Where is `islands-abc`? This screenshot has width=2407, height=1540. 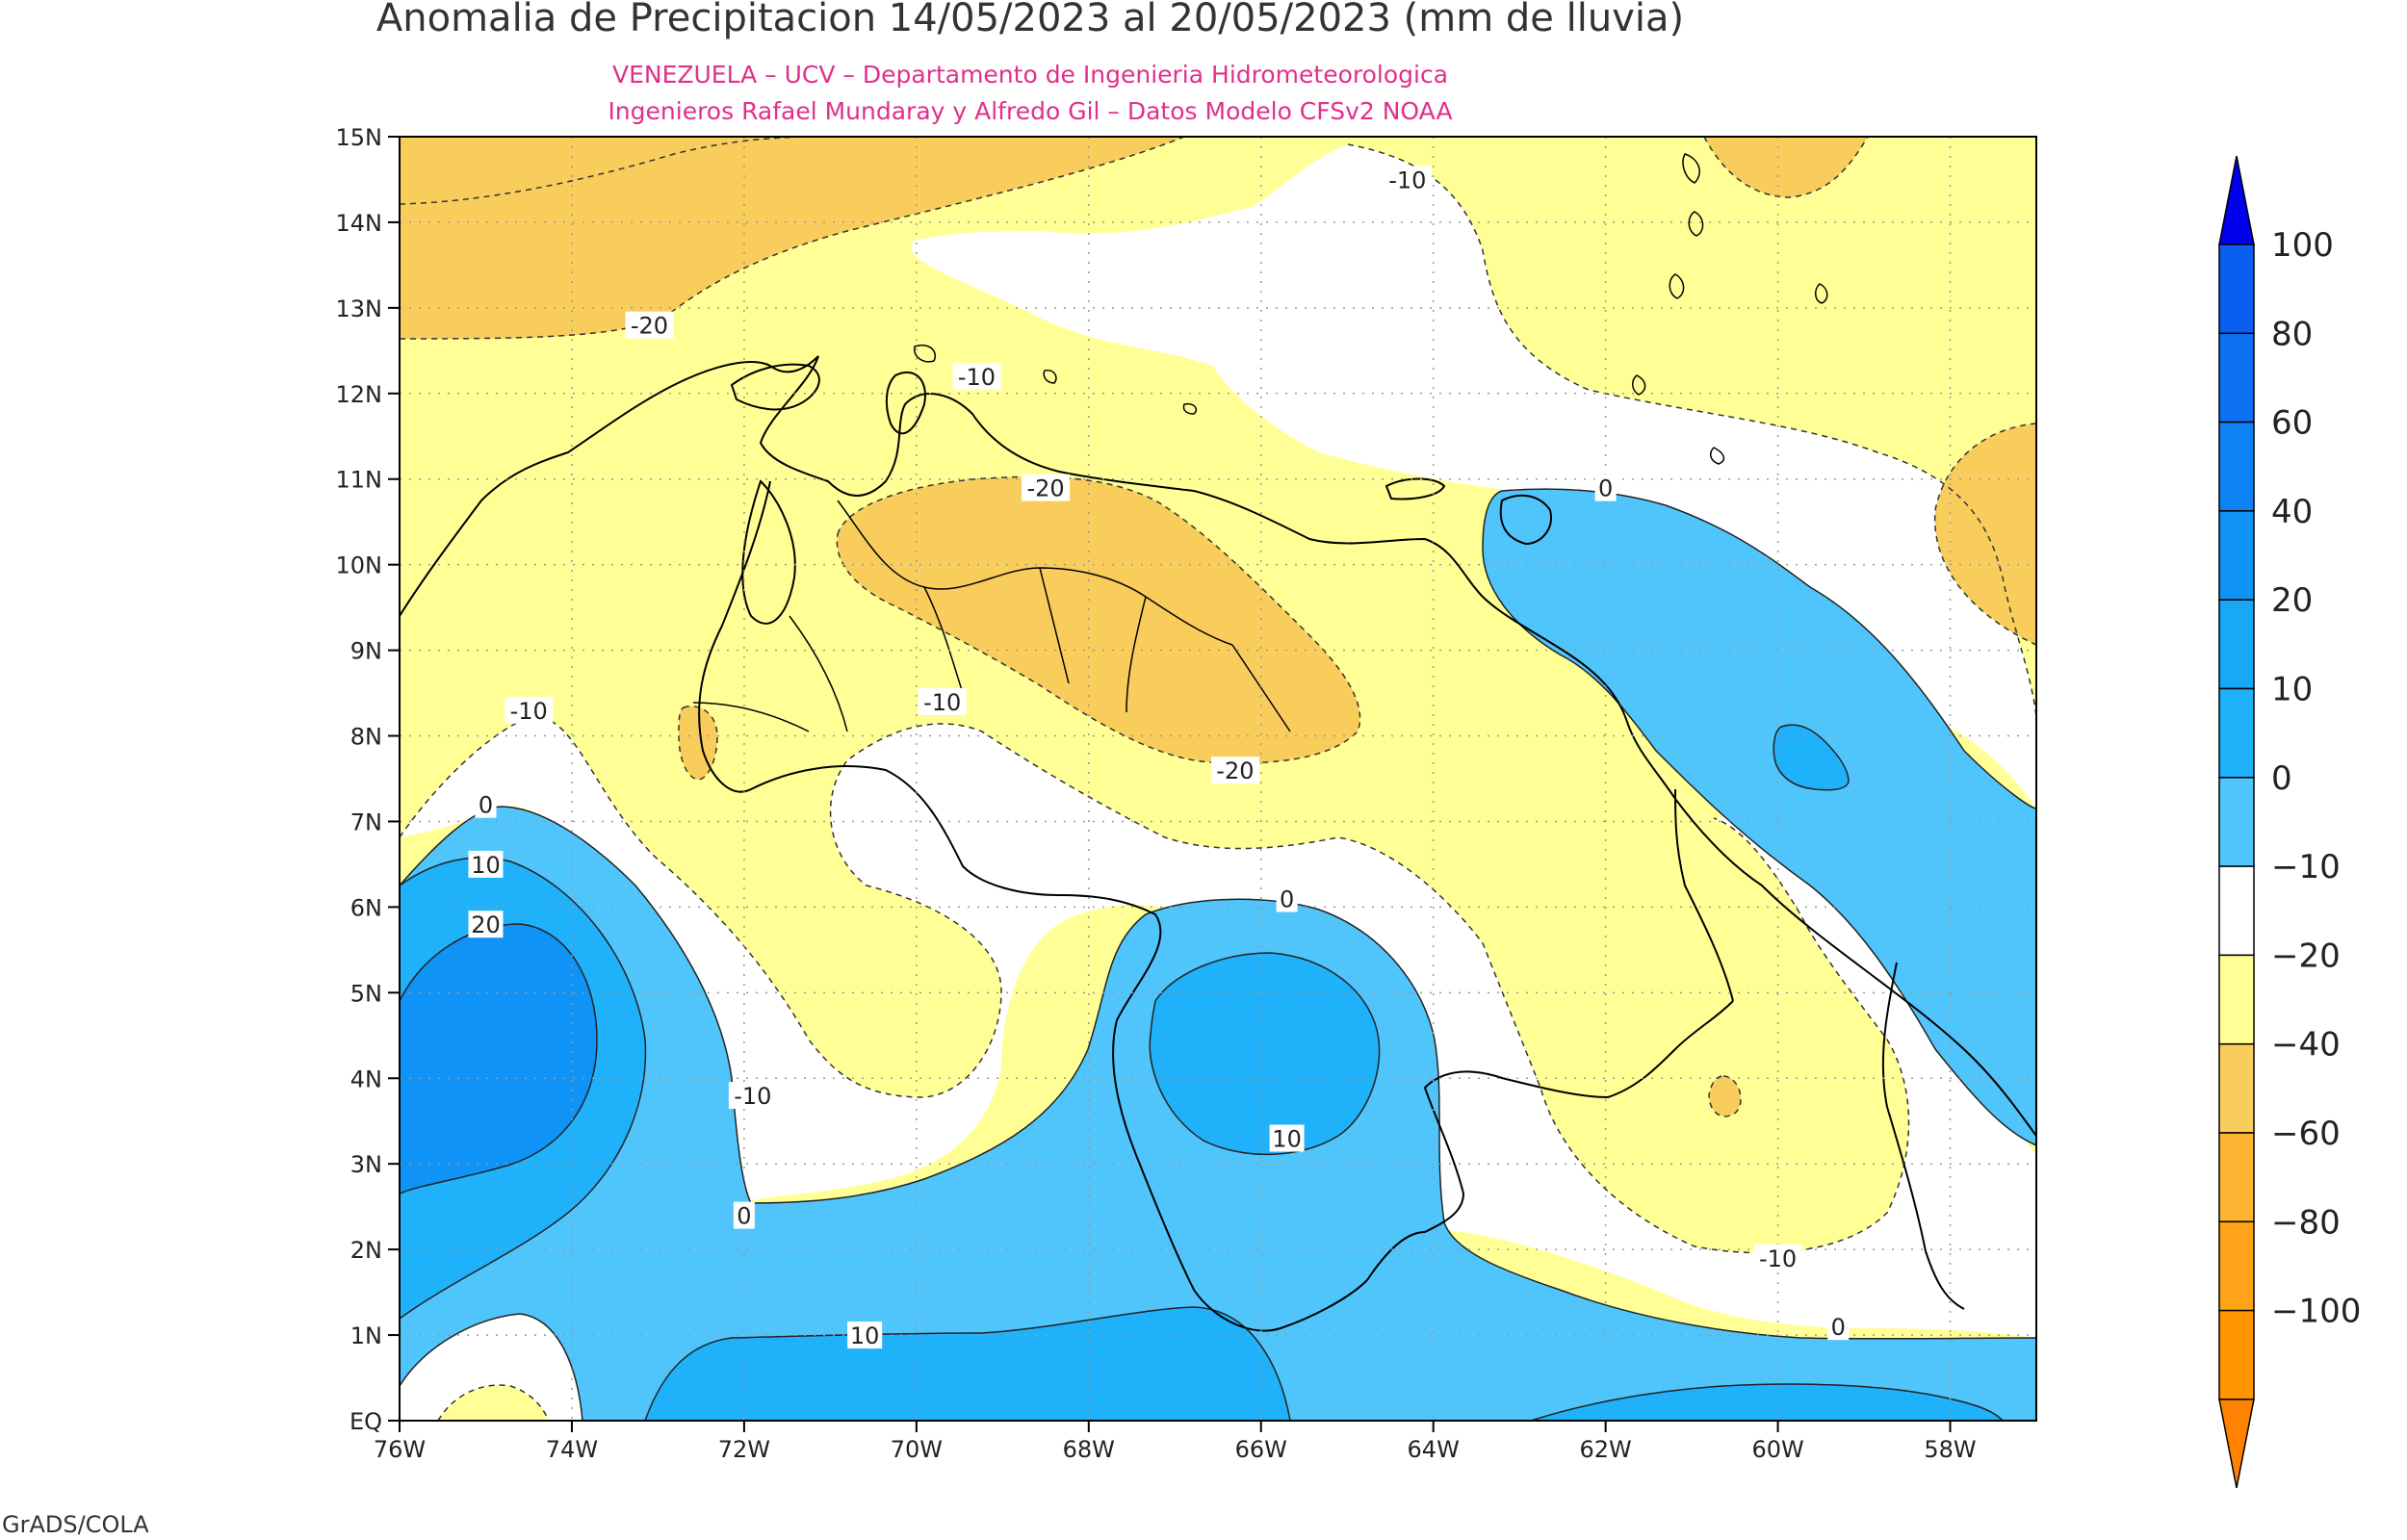
islands-abc is located at coordinates (1056, 380).